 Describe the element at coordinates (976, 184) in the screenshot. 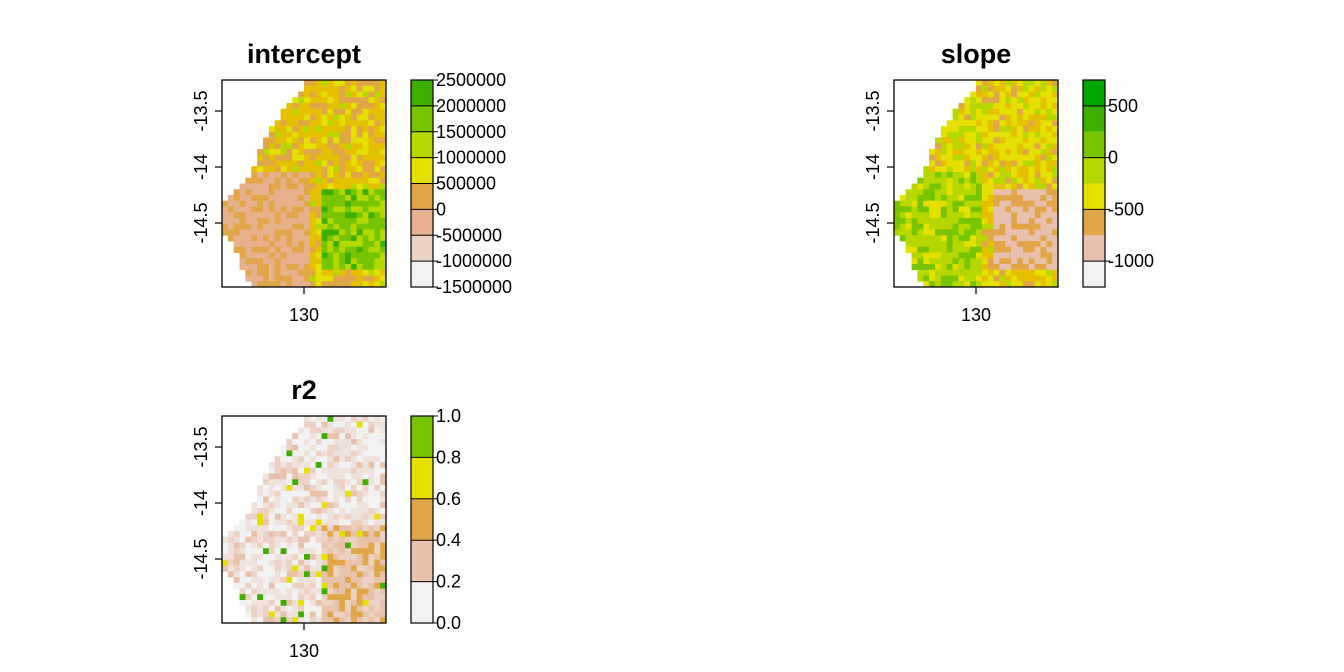

I see `raster-slope` at that location.